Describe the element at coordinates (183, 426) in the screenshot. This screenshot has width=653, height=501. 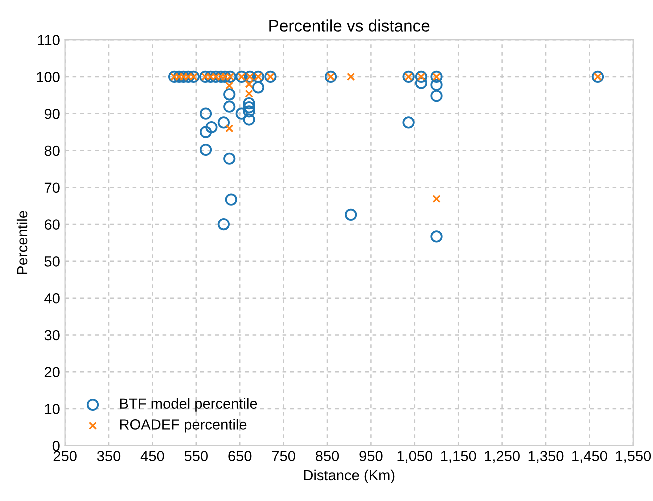
I see `legend-label: ROADEF percentile` at that location.